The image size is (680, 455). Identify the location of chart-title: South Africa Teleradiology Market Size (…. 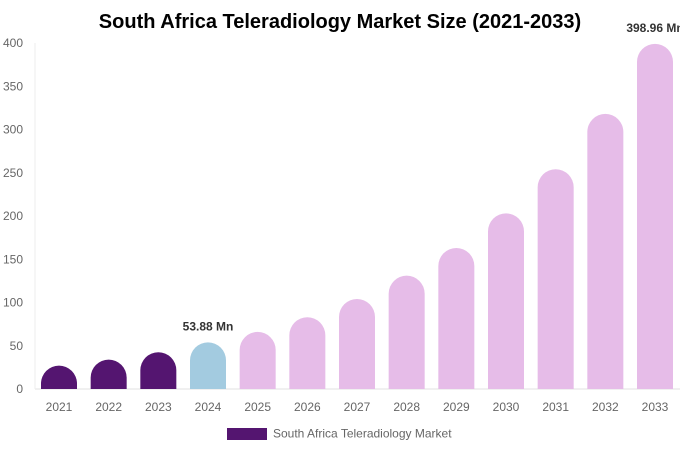
(340, 22).